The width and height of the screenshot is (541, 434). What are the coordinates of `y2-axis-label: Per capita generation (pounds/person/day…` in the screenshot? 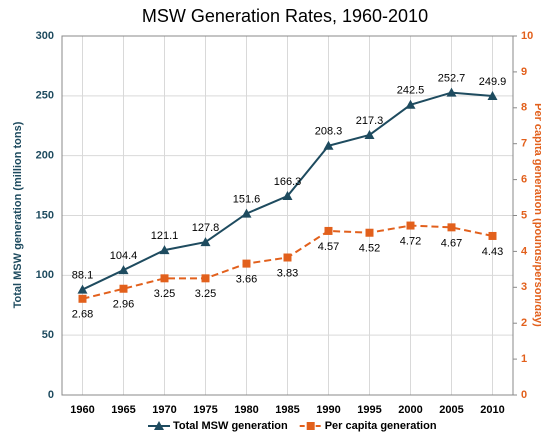 It's located at (536, 215).